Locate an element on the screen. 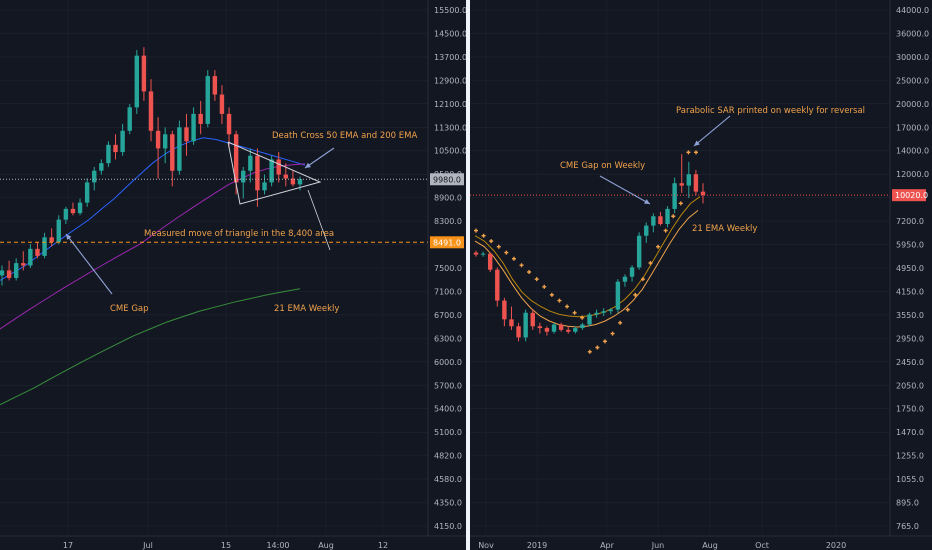 The width and height of the screenshot is (932, 550). y-tick-label: 2050.0 is located at coordinates (910, 385).